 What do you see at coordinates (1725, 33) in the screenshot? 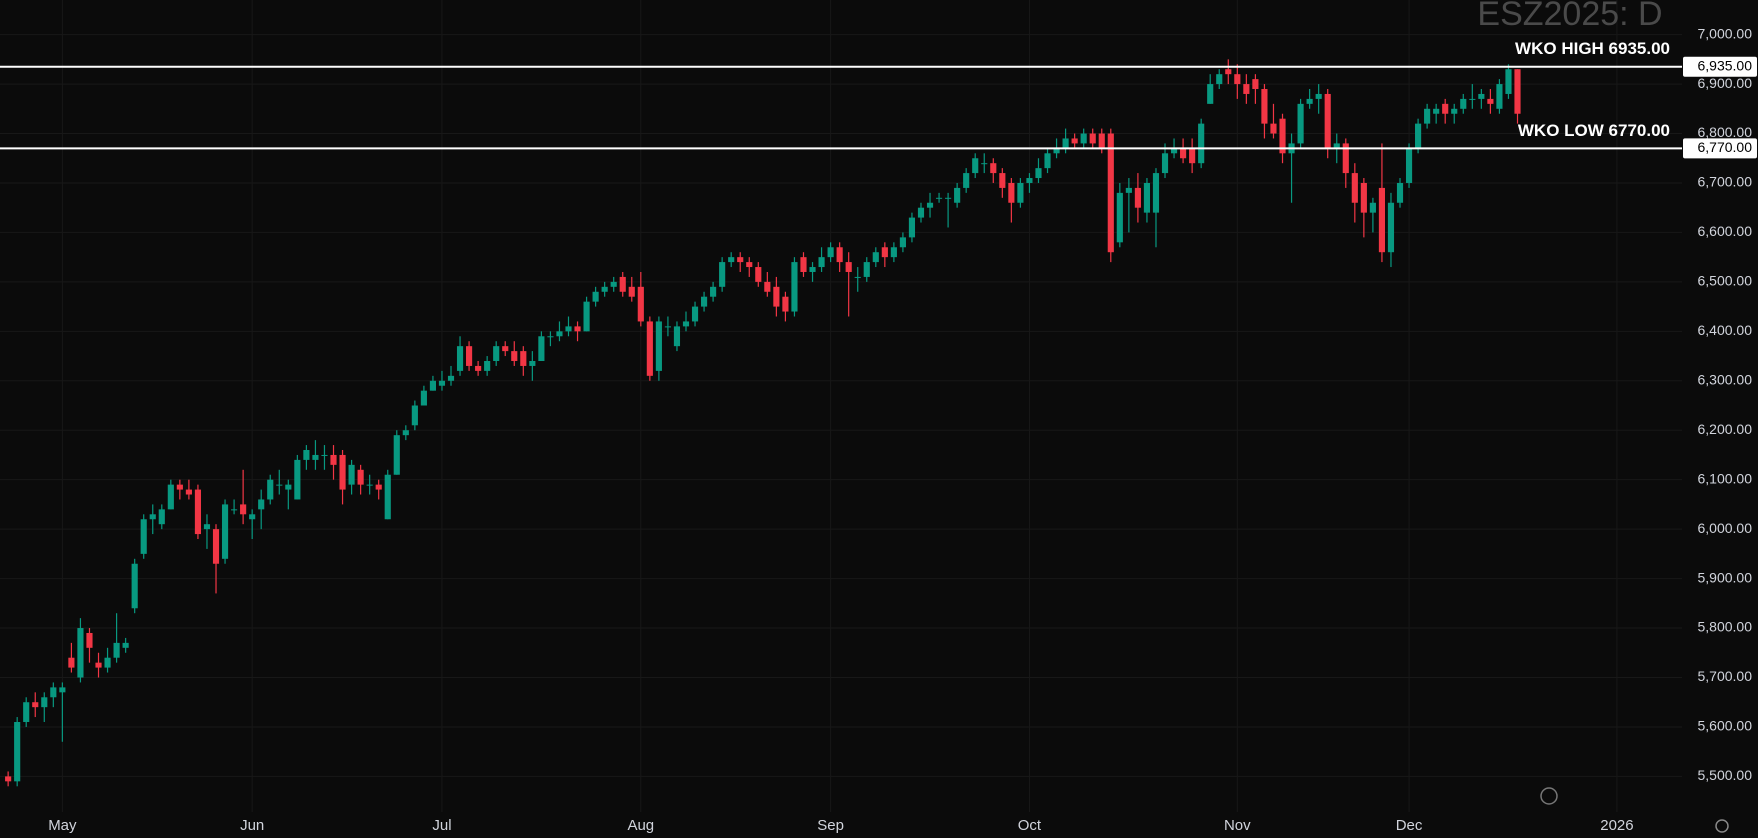
I see `y-tick-label: 7,000.00` at bounding box center [1725, 33].